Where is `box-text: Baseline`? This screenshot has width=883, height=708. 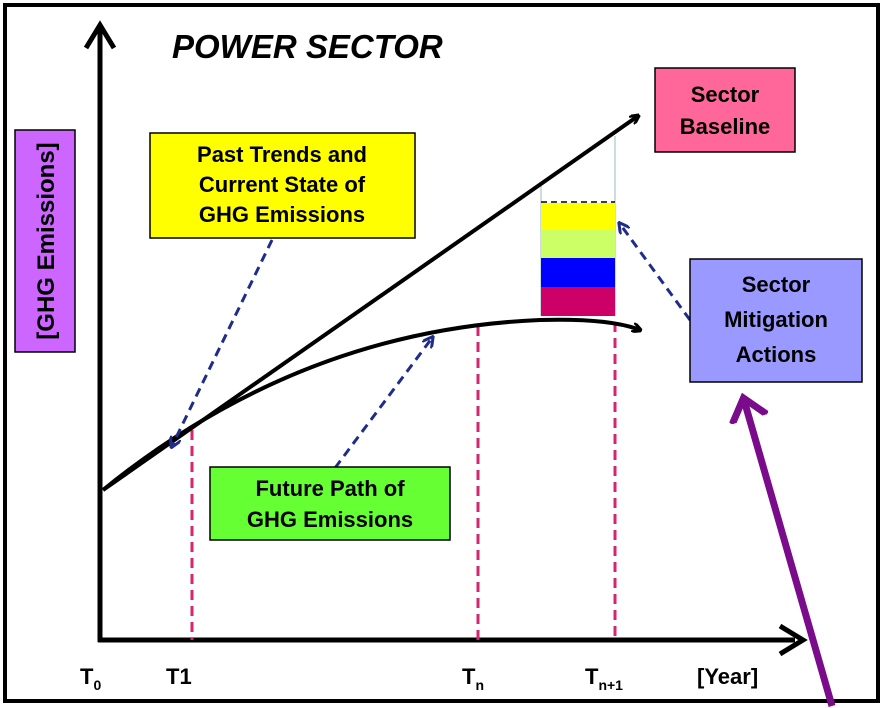 box-text: Baseline is located at coordinates (725, 126).